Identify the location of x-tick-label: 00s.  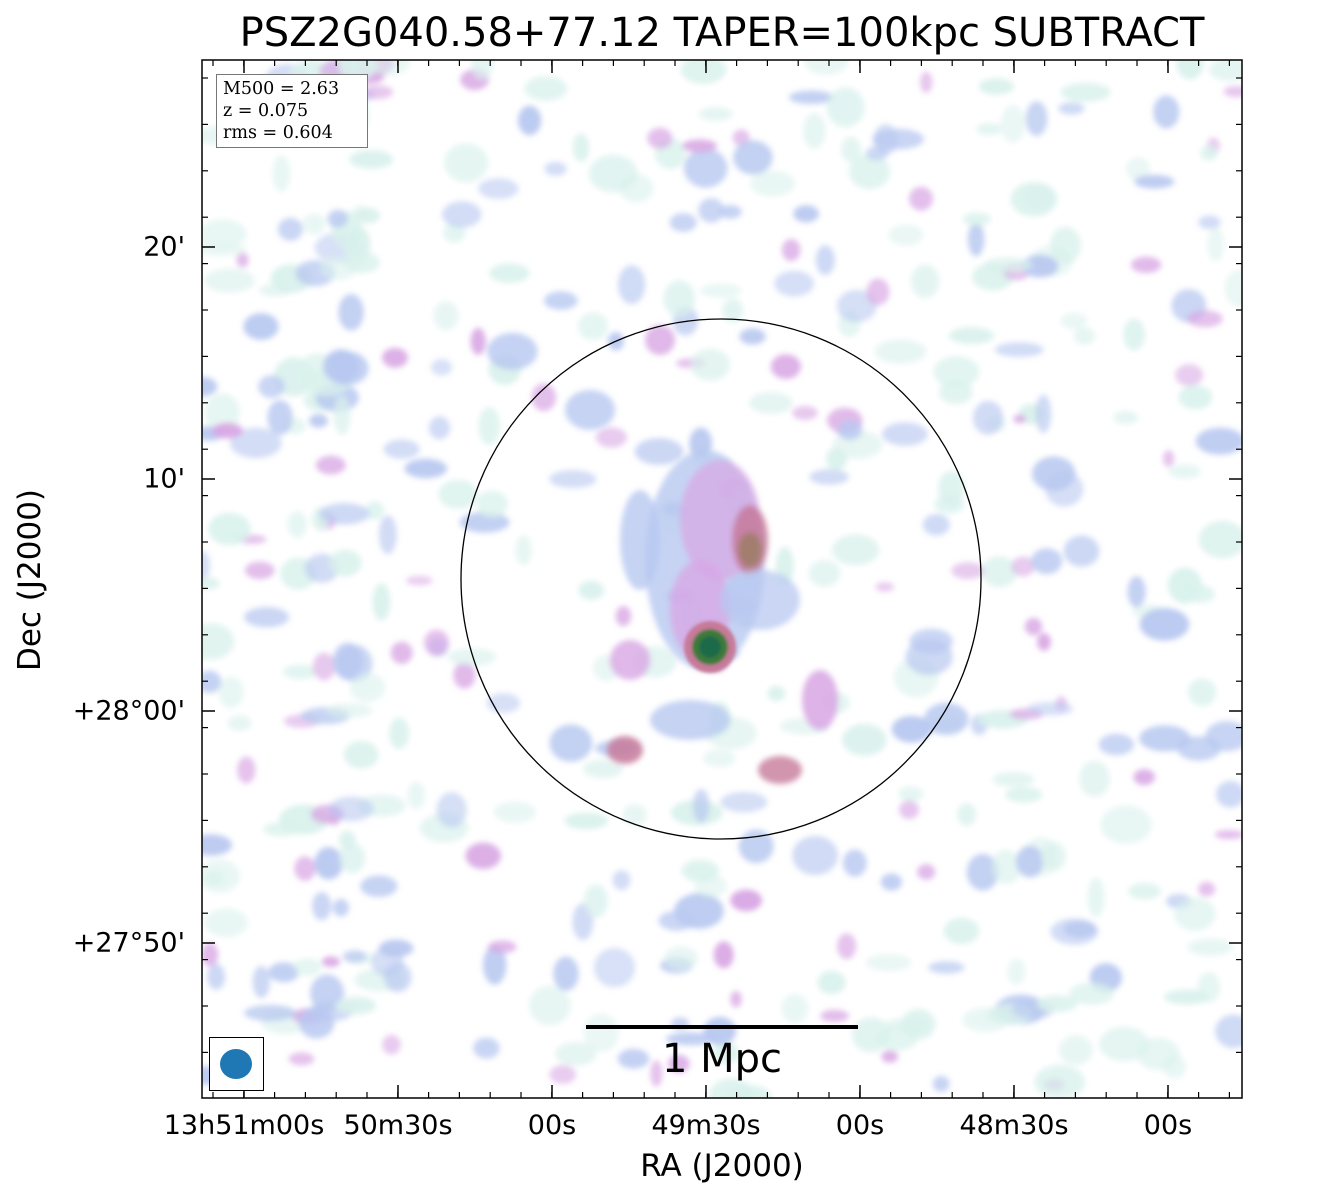
(860, 1125).